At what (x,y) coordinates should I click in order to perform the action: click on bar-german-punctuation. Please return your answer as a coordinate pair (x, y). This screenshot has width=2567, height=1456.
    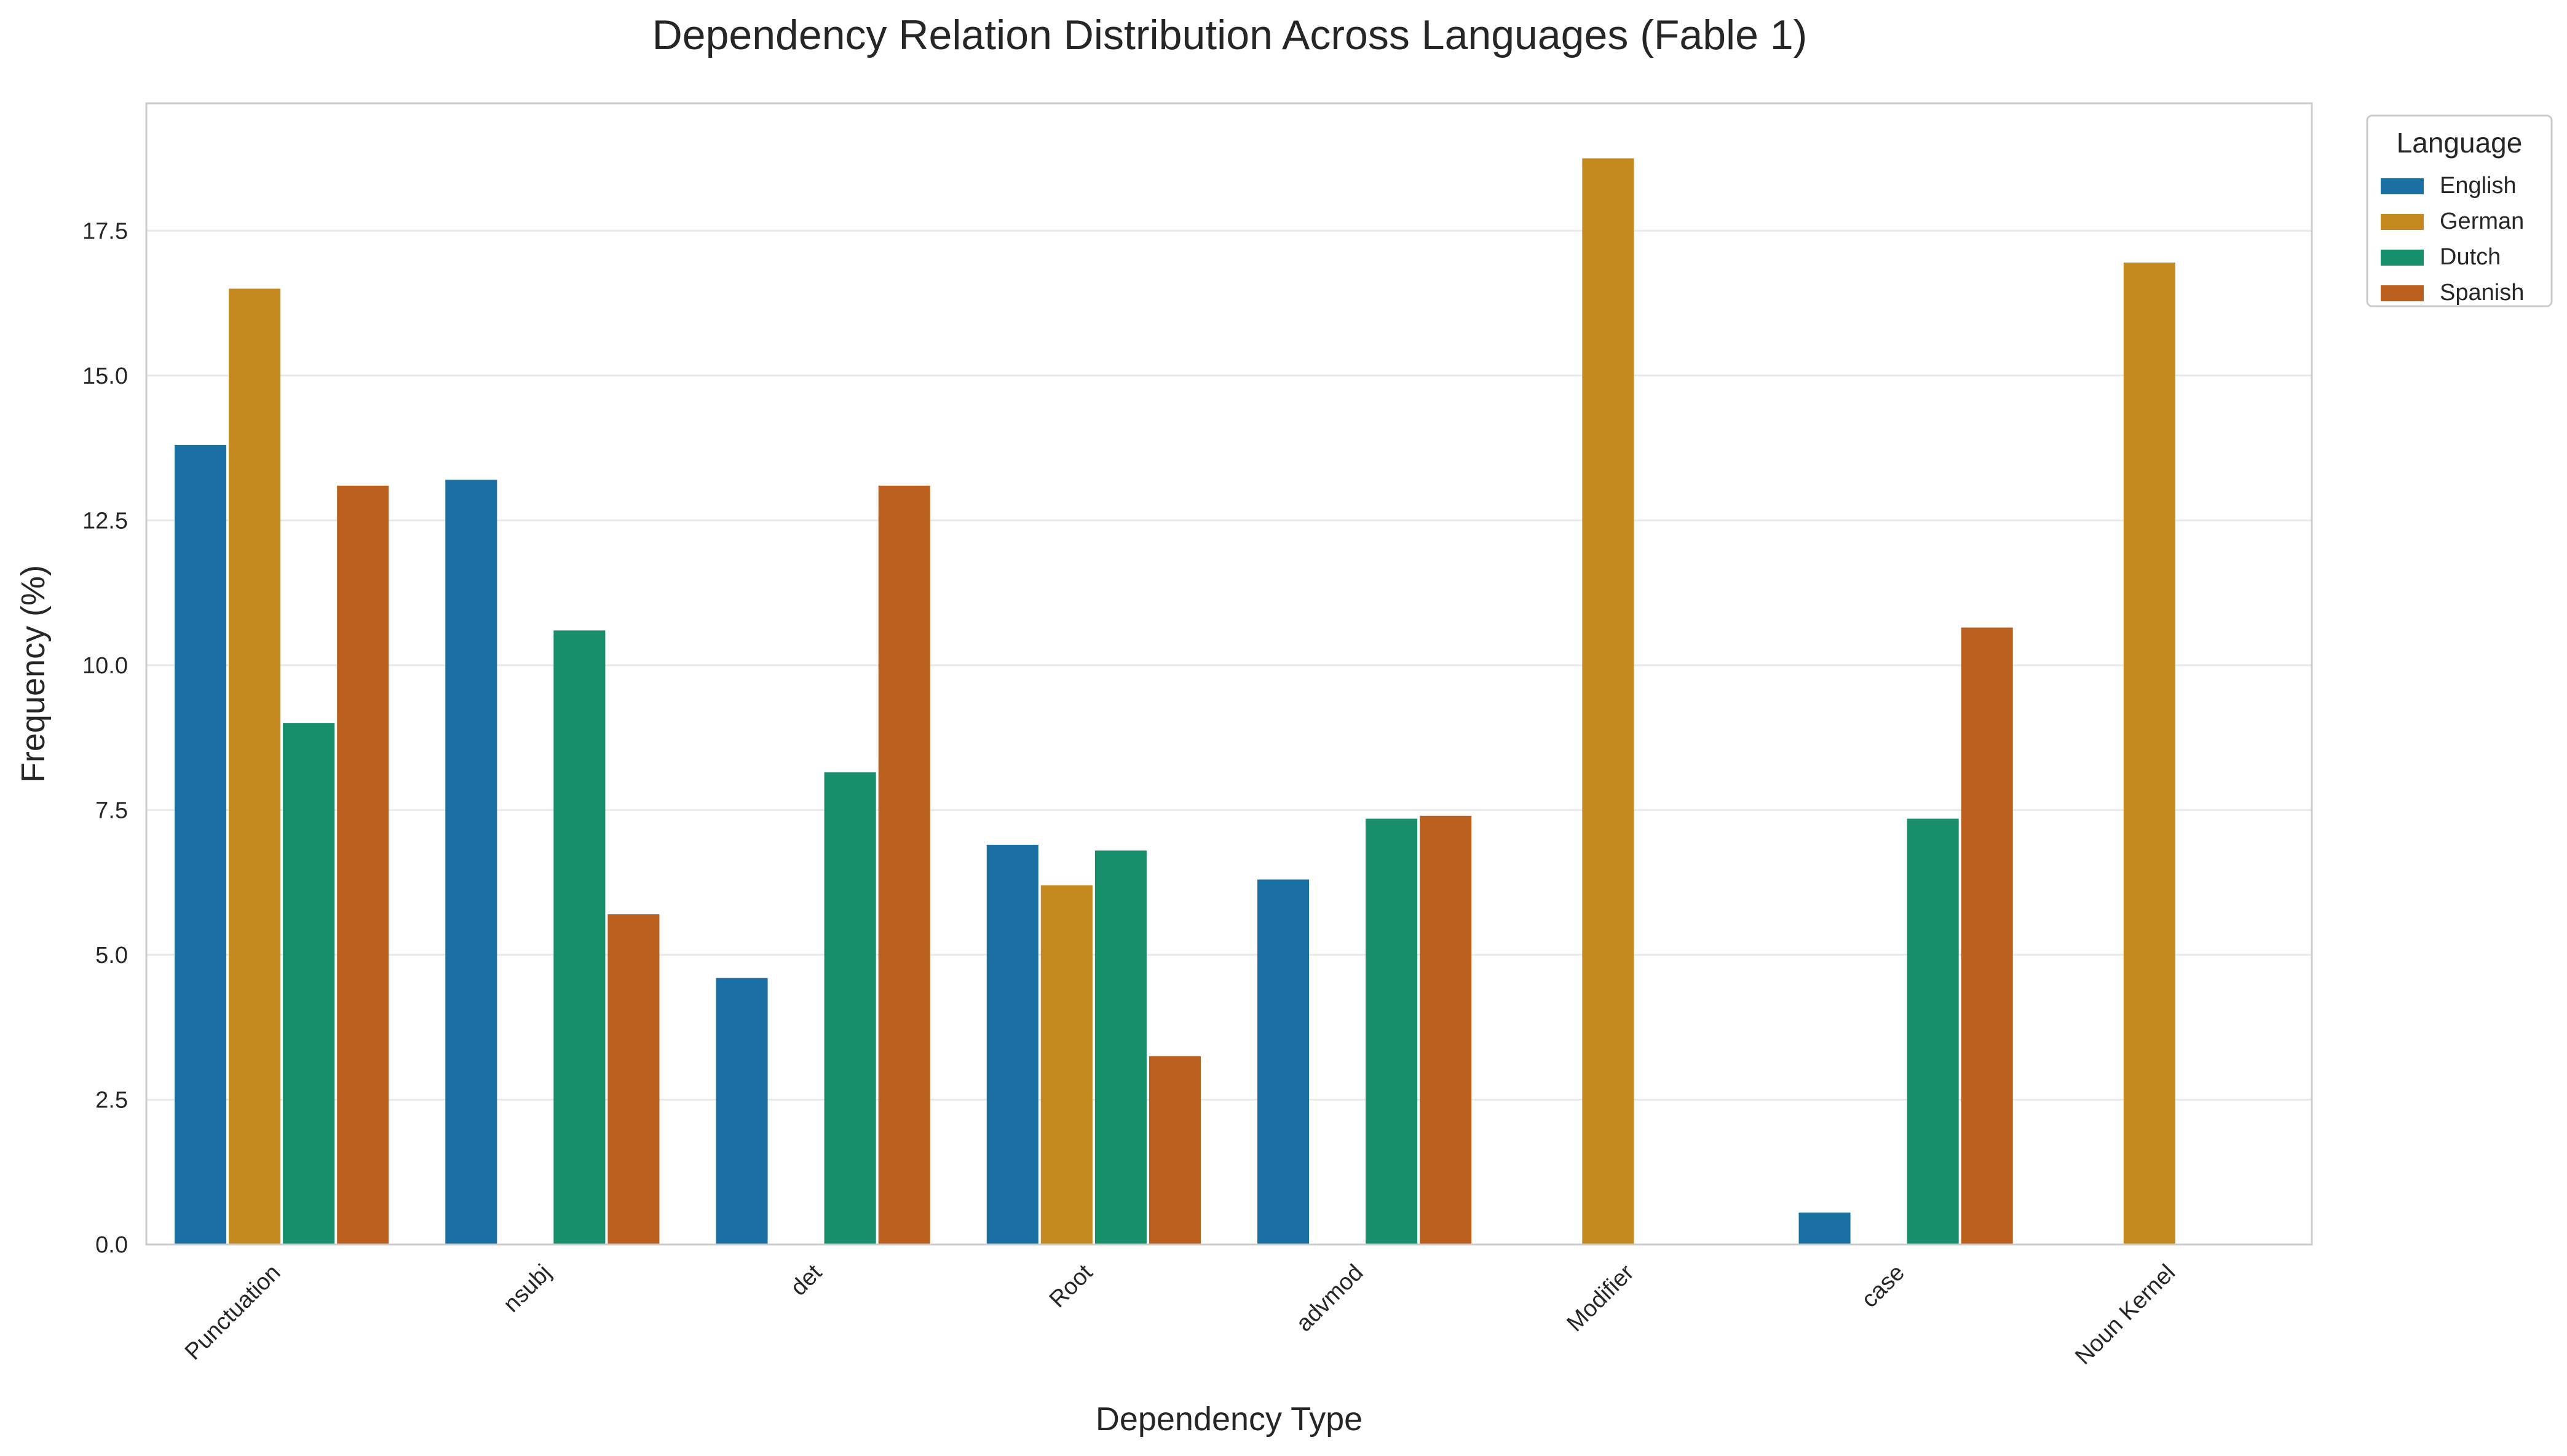
    Looking at the image, I should click on (255, 766).